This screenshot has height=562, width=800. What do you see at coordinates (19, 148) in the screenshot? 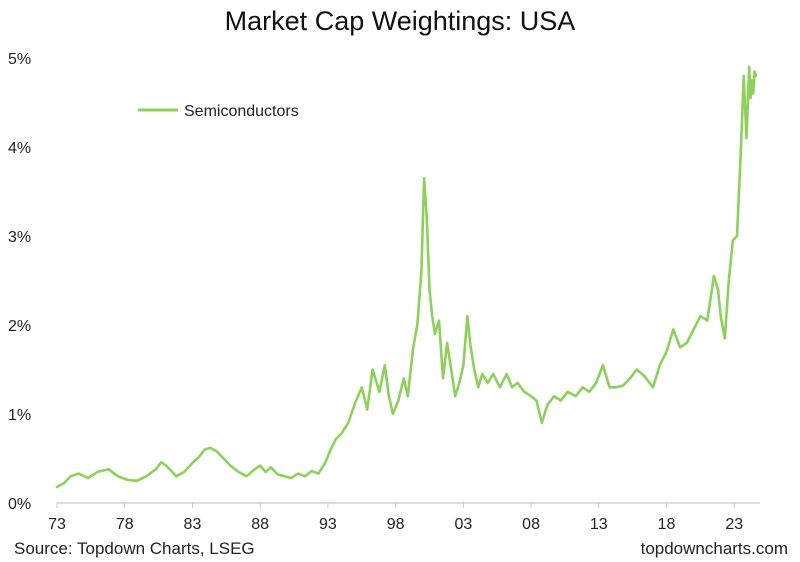
I see `y-tick-label: 4%` at bounding box center [19, 148].